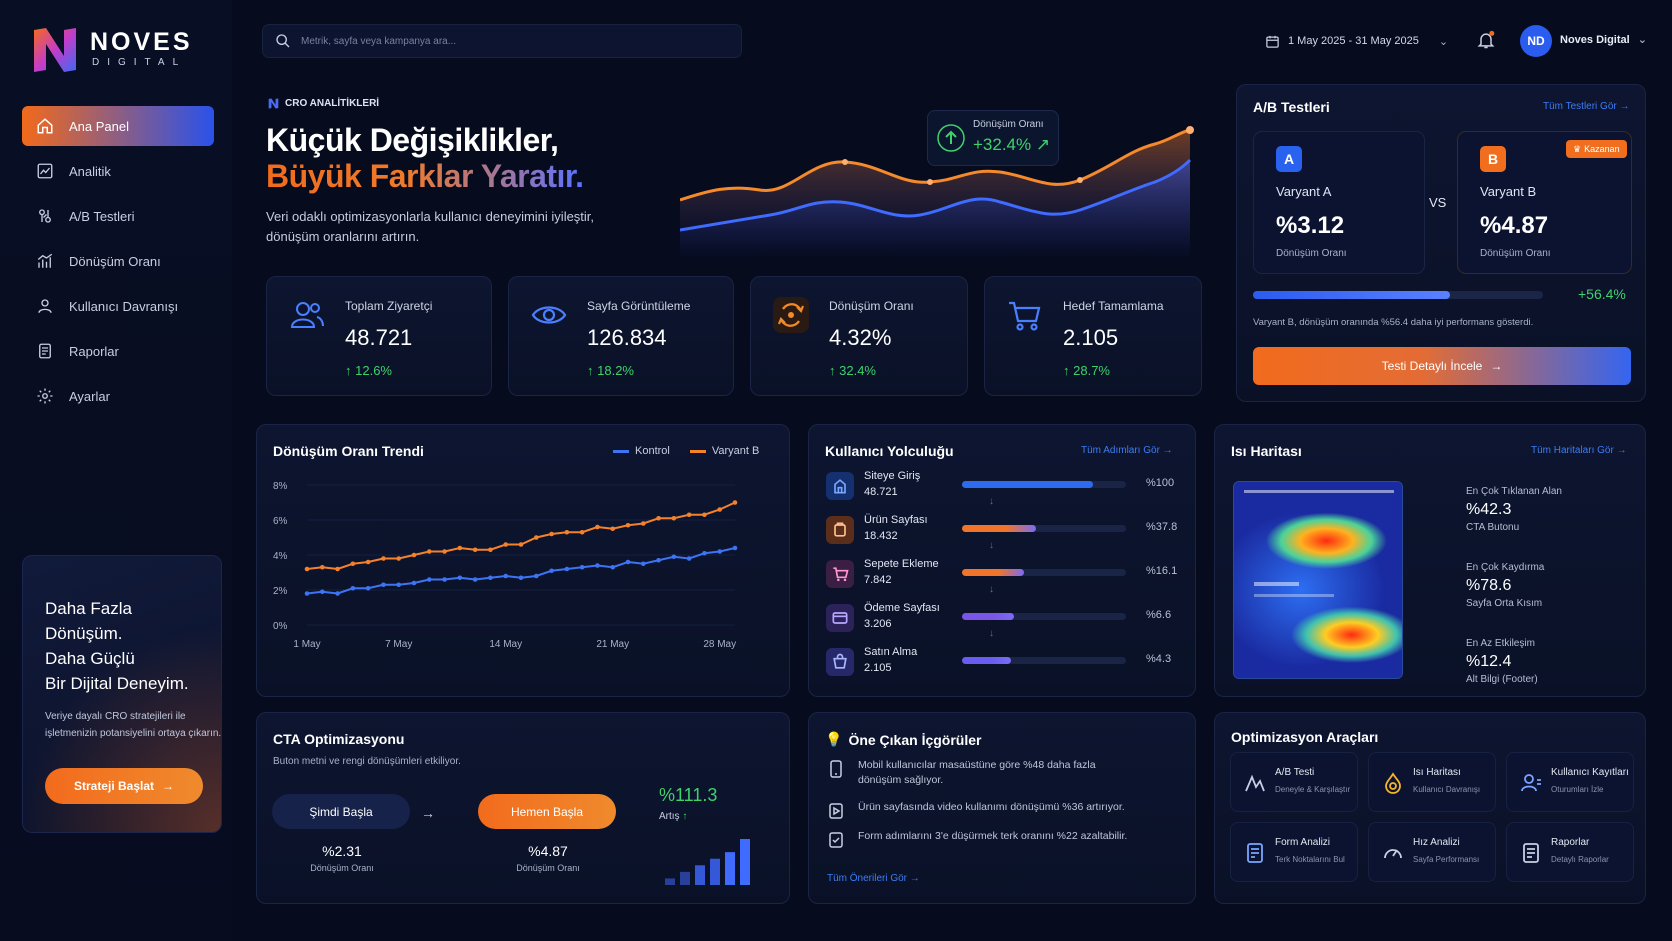 The width and height of the screenshot is (1672, 941). What do you see at coordinates (881, 492) in the screenshot?
I see `journey-step-value: 48.721` at bounding box center [881, 492].